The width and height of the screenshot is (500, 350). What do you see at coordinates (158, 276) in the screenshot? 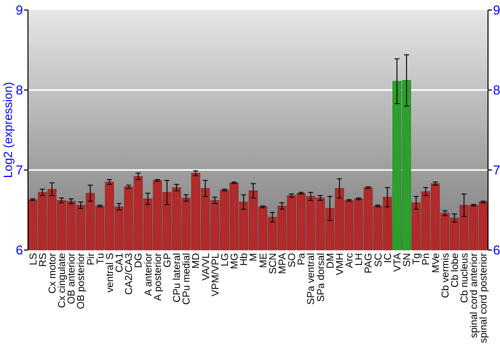
I see `x-tick-label: A posterior` at bounding box center [158, 276].